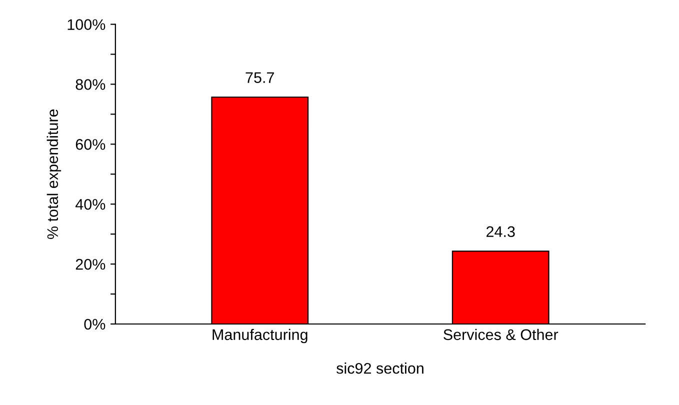 This screenshot has width=679, height=405. Describe the element at coordinates (87, 24) in the screenshot. I see `y-tick-label: 100%` at that location.